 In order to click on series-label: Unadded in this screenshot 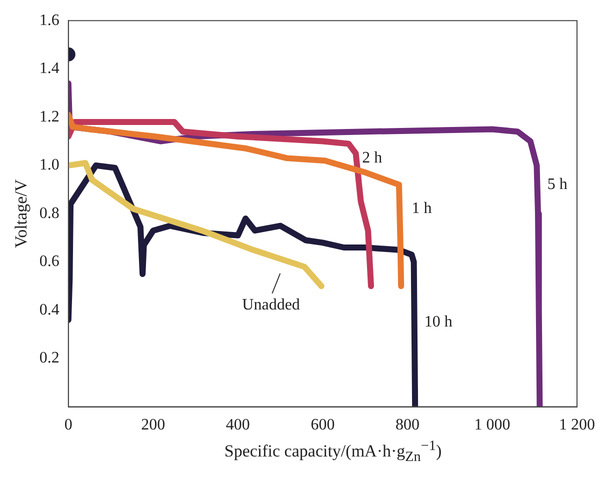, I will do `click(271, 305)`.